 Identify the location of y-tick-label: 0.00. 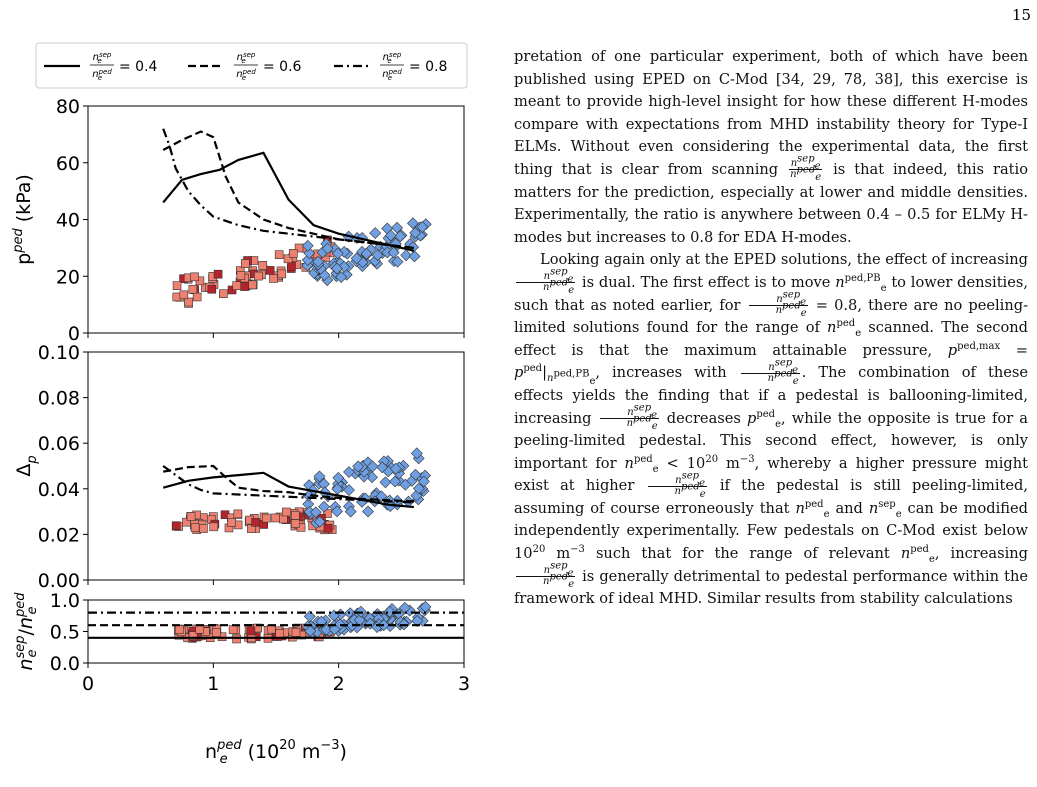
(59, 581).